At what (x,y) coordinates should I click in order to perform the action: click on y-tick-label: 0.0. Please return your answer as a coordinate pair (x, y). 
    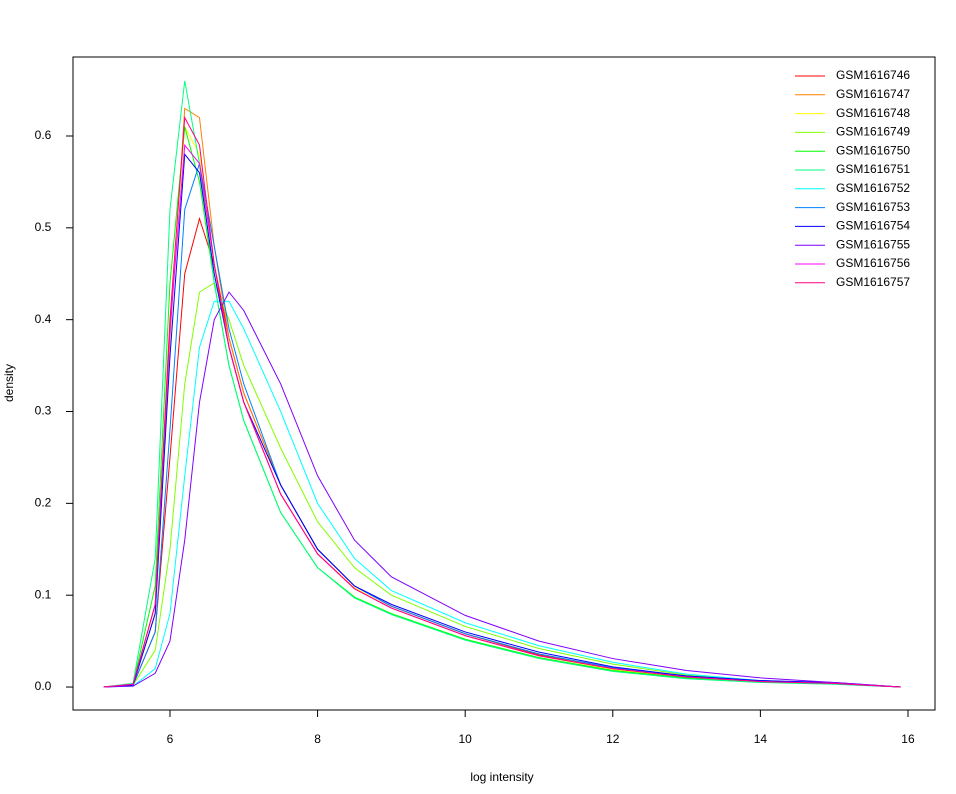
    Looking at the image, I should click on (43, 686).